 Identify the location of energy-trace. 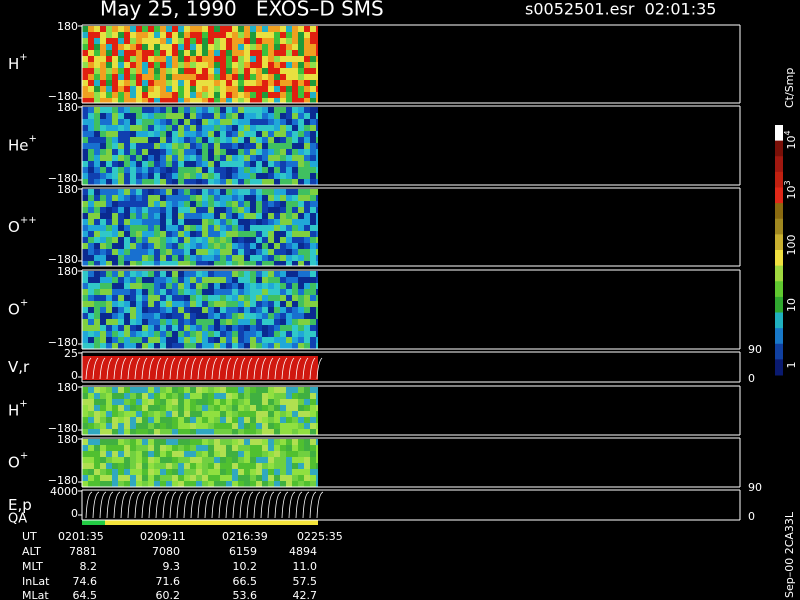
(271, 505).